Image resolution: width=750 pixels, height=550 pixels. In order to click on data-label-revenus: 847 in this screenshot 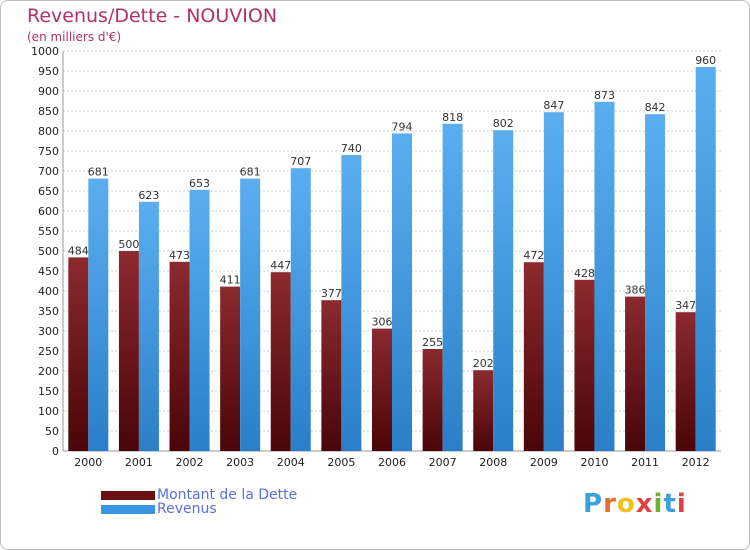, I will do `click(553, 105)`.